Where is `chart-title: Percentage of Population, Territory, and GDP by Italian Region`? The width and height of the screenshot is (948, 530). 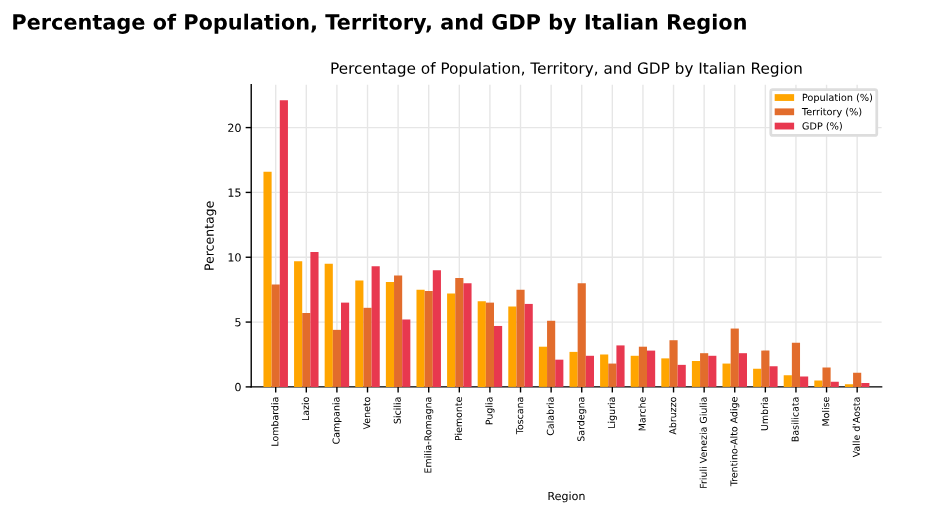 chart-title: Percentage of Population, Territory, and GDP by Italian Region is located at coordinates (379, 24).